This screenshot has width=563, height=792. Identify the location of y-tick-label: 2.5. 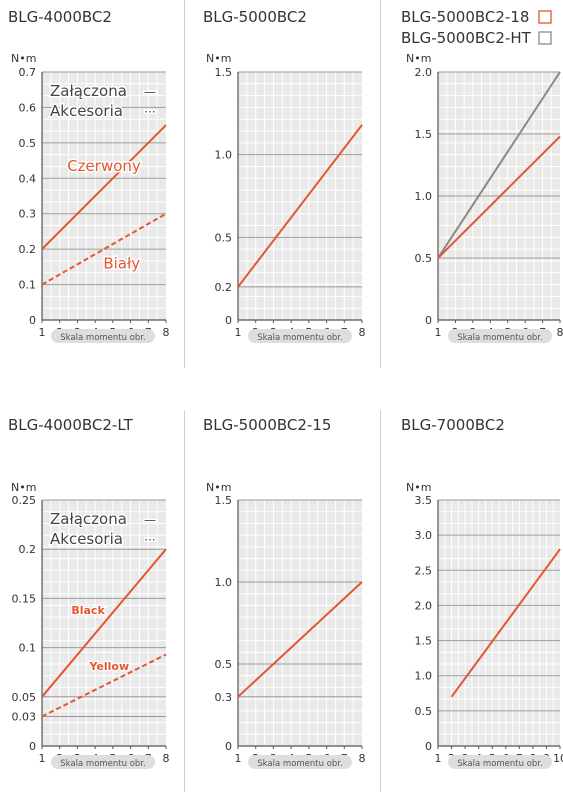
(424, 570).